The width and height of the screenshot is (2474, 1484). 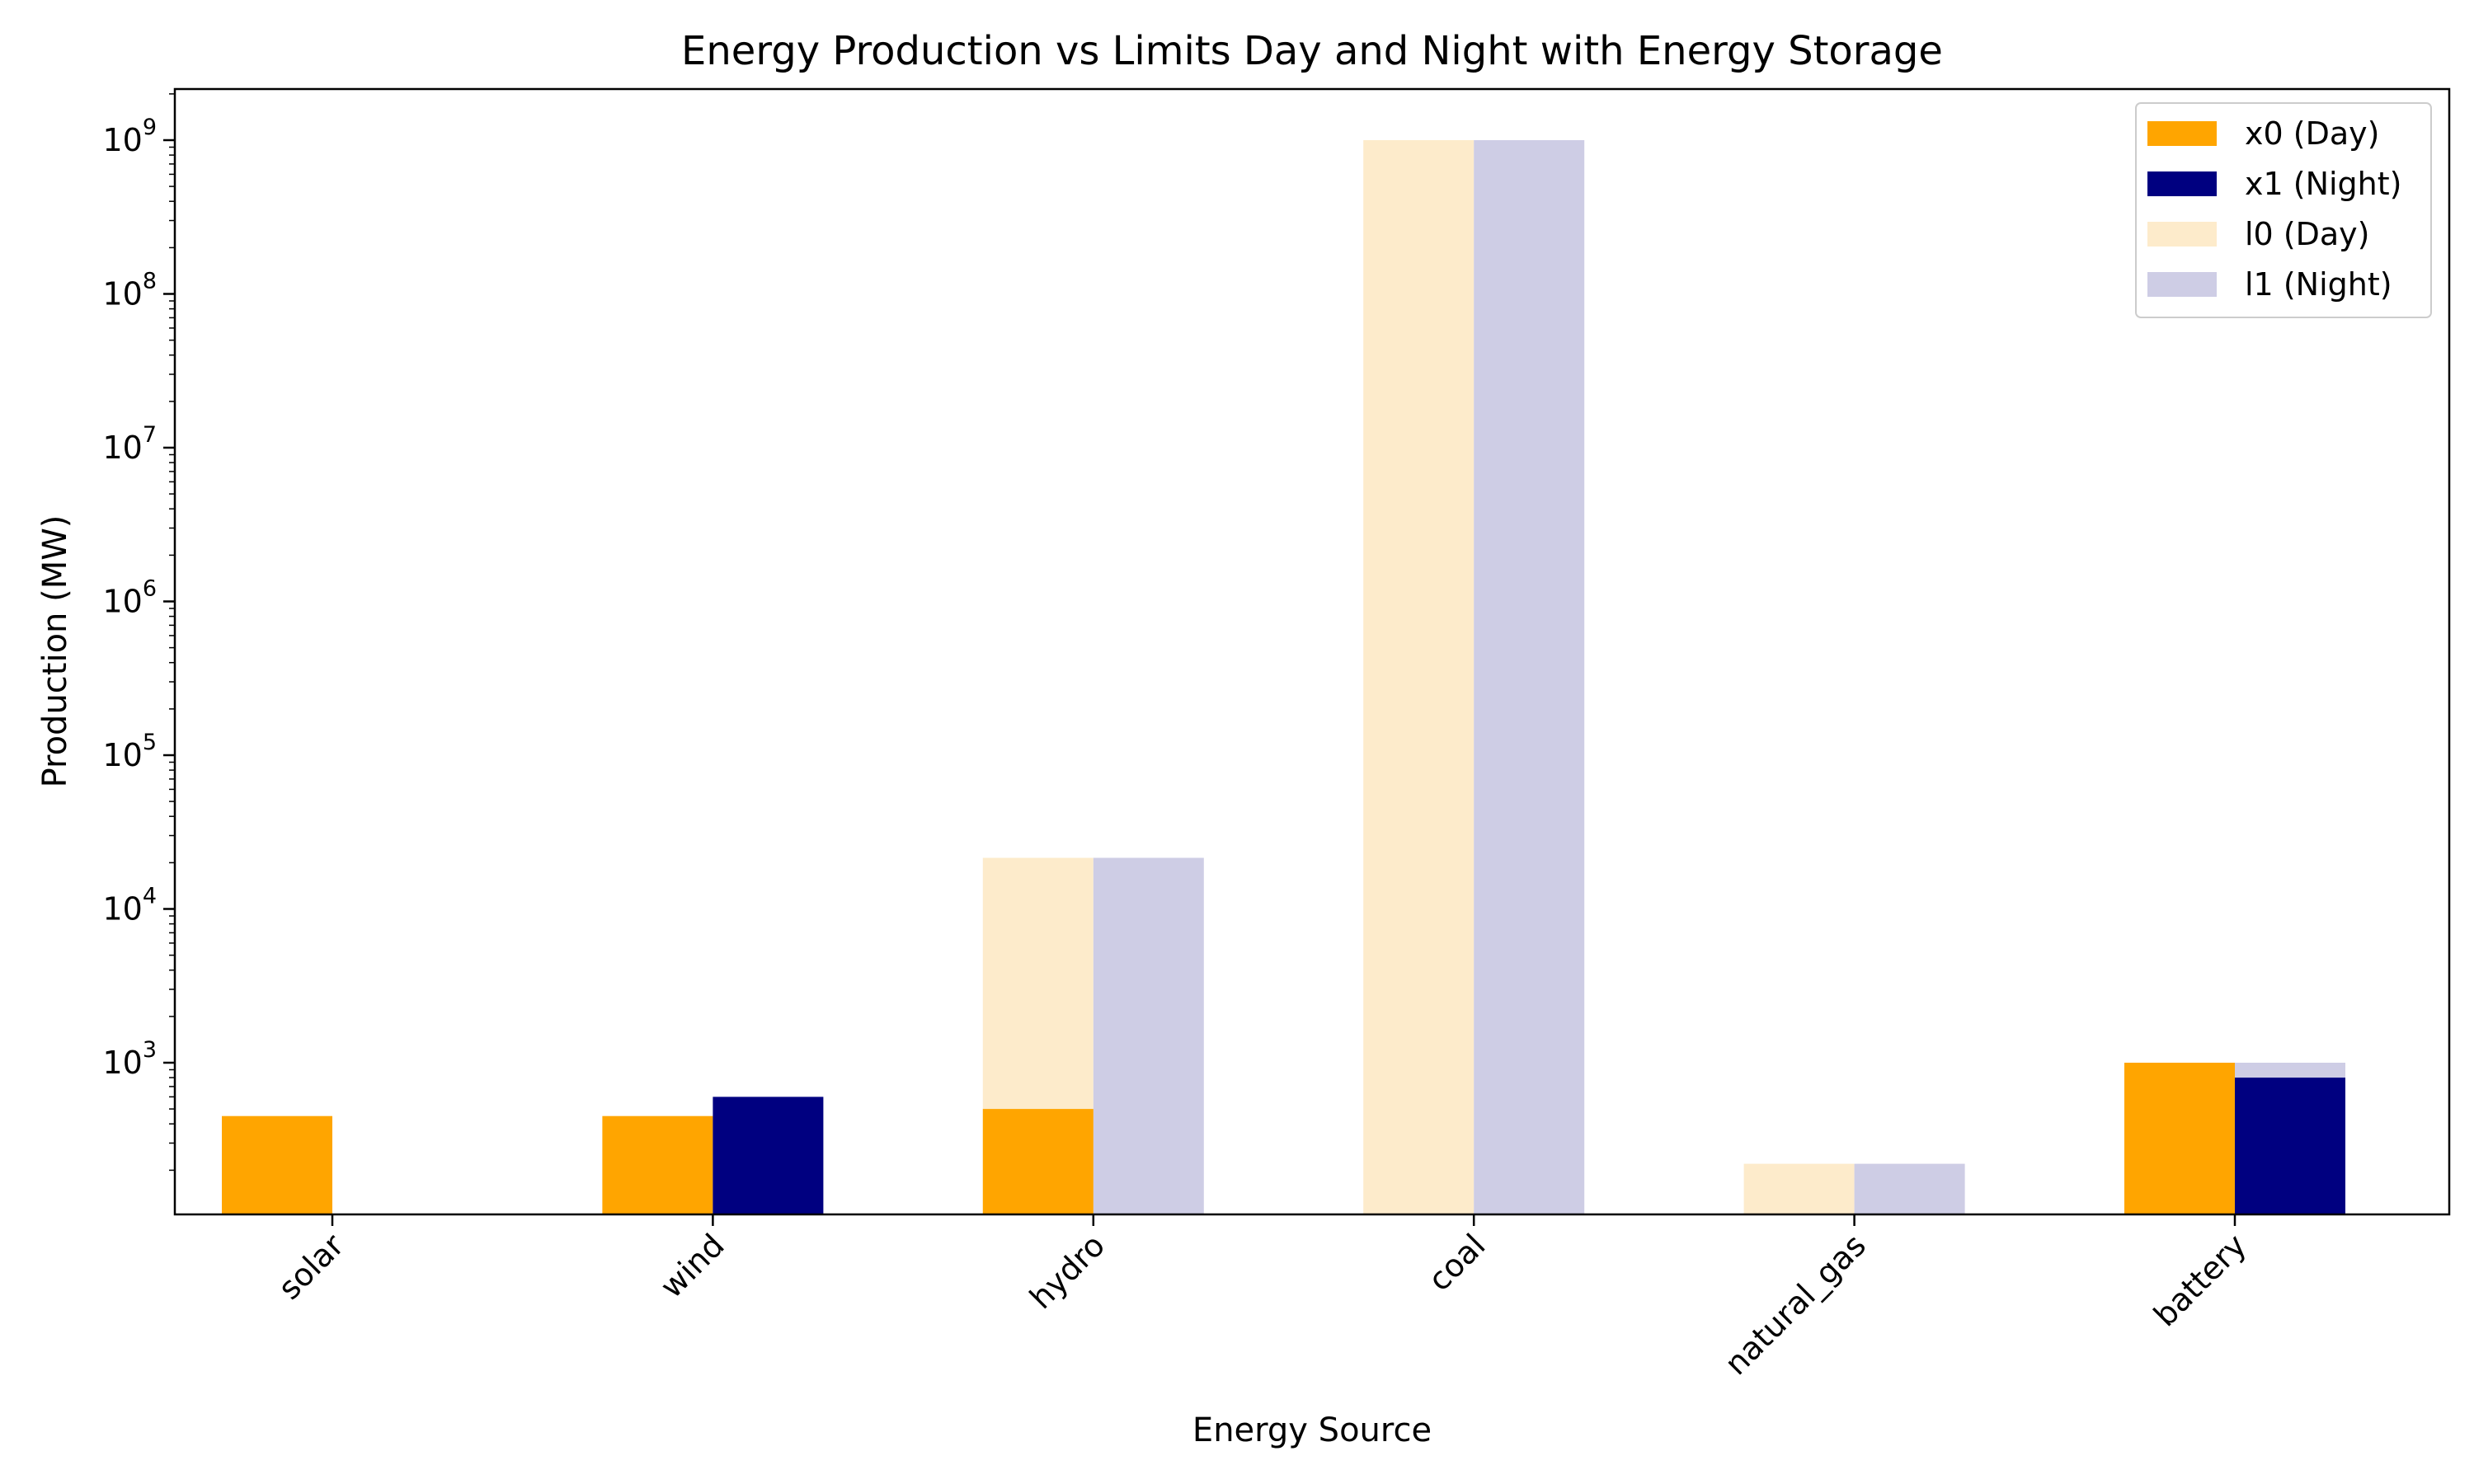 What do you see at coordinates (768, 1155) in the screenshot?
I see `bar-production-night-wind` at bounding box center [768, 1155].